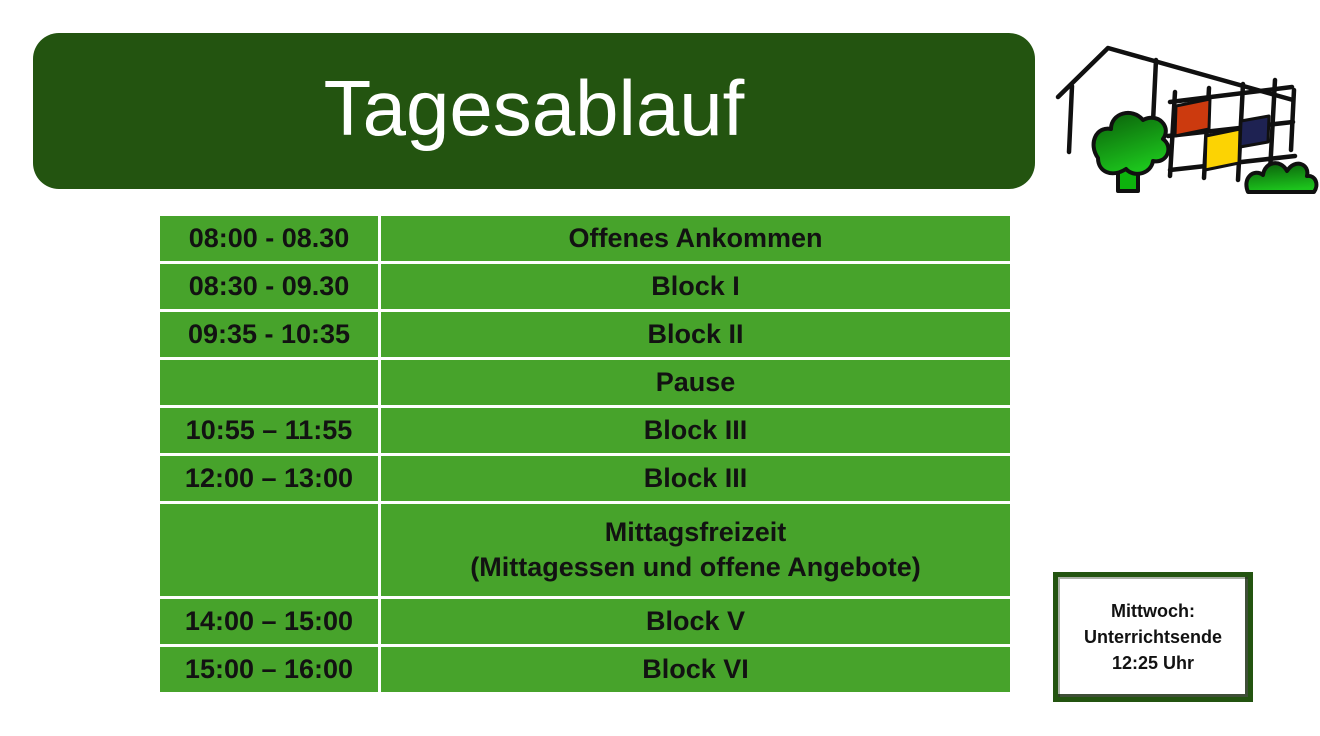  I want to click on time-cell: 10:55 – 11:55, so click(269, 430).